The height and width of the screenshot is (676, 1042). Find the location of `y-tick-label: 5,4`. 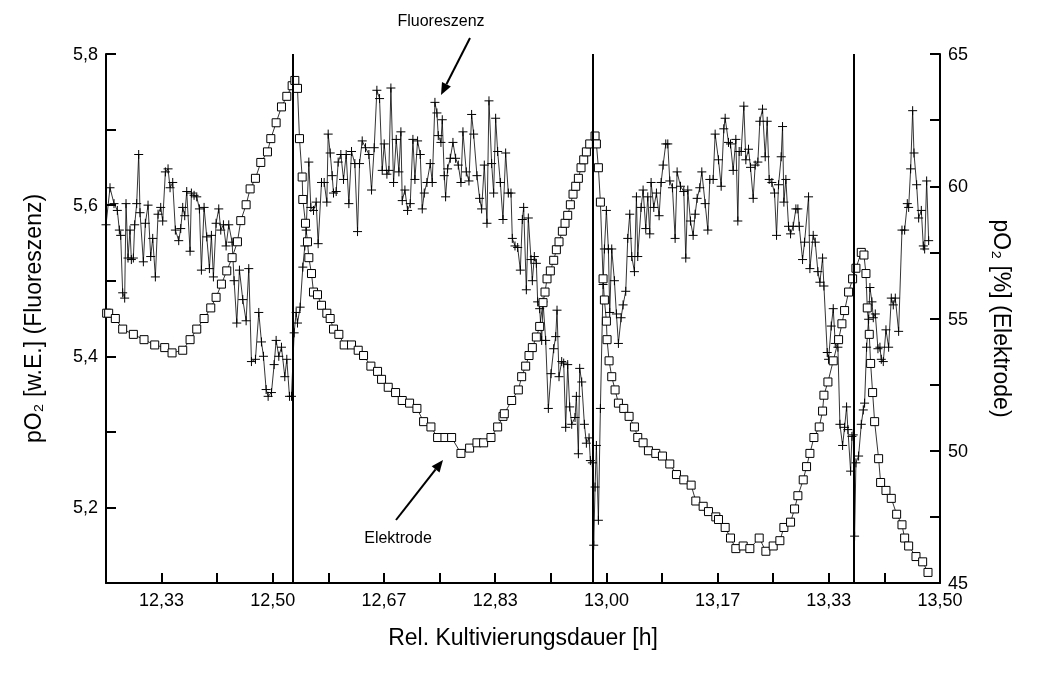

y-tick-label: 5,4 is located at coordinates (85, 356).